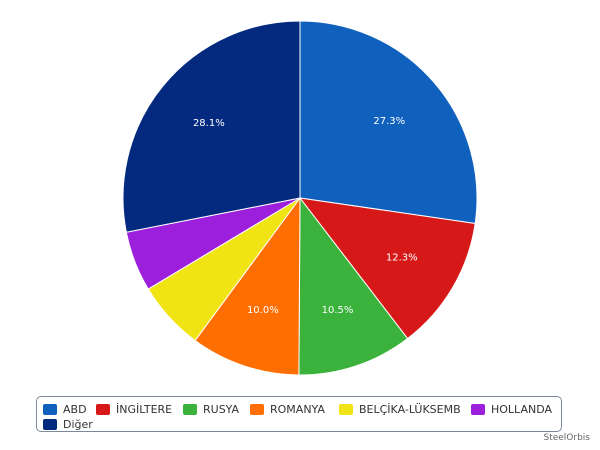 The height and width of the screenshot is (450, 600). What do you see at coordinates (263, 310) in the screenshot?
I see `slice-value-label-3: 10.0%` at bounding box center [263, 310].